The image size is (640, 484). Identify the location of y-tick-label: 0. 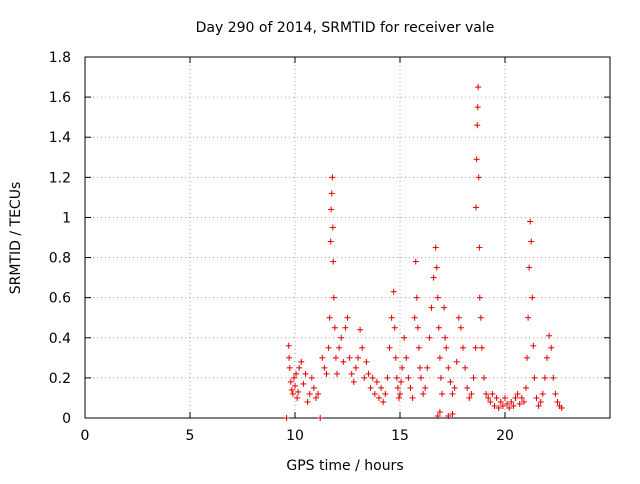
(66, 419).